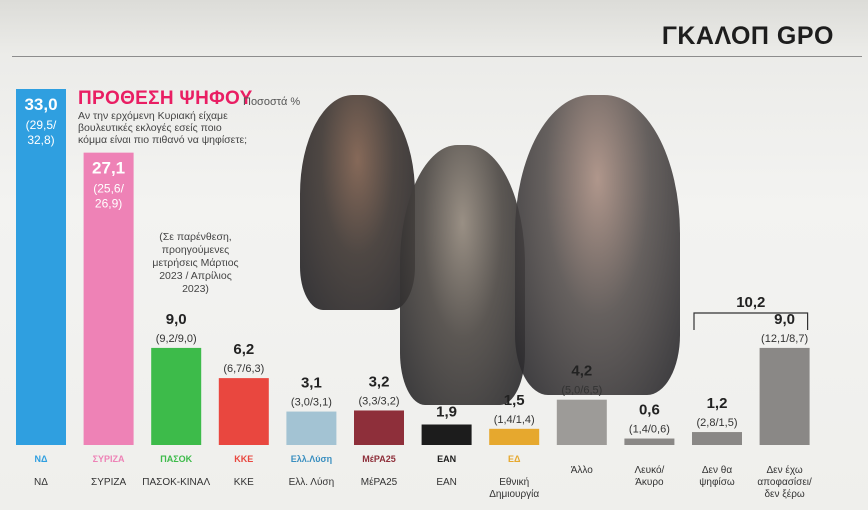  Describe the element at coordinates (462, 275) in the screenshot. I see `photo-middle` at that location.